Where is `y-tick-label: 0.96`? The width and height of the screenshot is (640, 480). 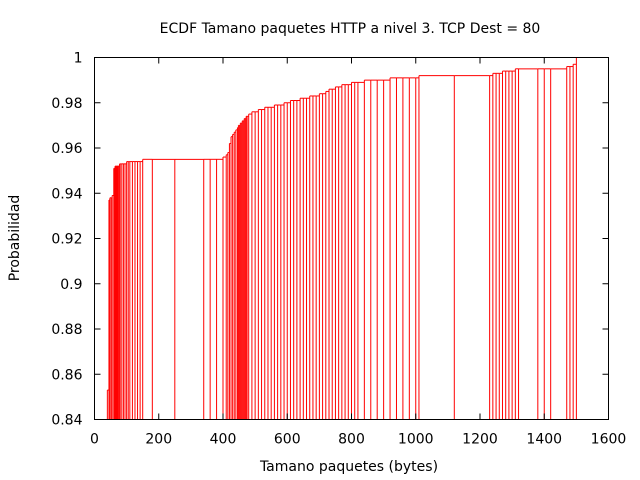
y-tick-label: 0.96 is located at coordinates (66, 149).